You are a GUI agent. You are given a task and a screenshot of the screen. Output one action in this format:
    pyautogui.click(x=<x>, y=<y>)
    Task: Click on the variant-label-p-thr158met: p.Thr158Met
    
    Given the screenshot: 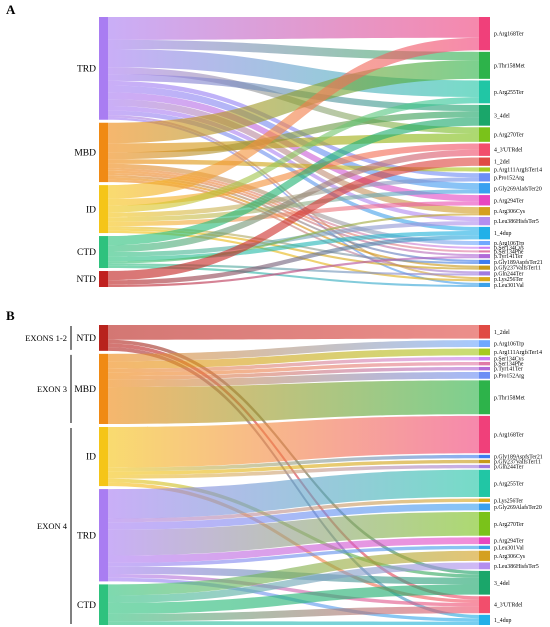 What is the action you would take?
    pyautogui.click(x=509, y=398)
    